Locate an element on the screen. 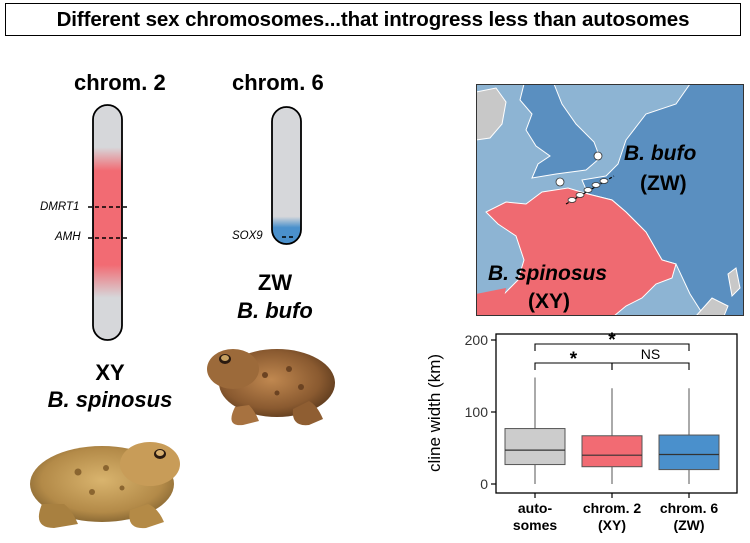 The image size is (750, 543). sig-bracket-2: NS is located at coordinates (650, 358).